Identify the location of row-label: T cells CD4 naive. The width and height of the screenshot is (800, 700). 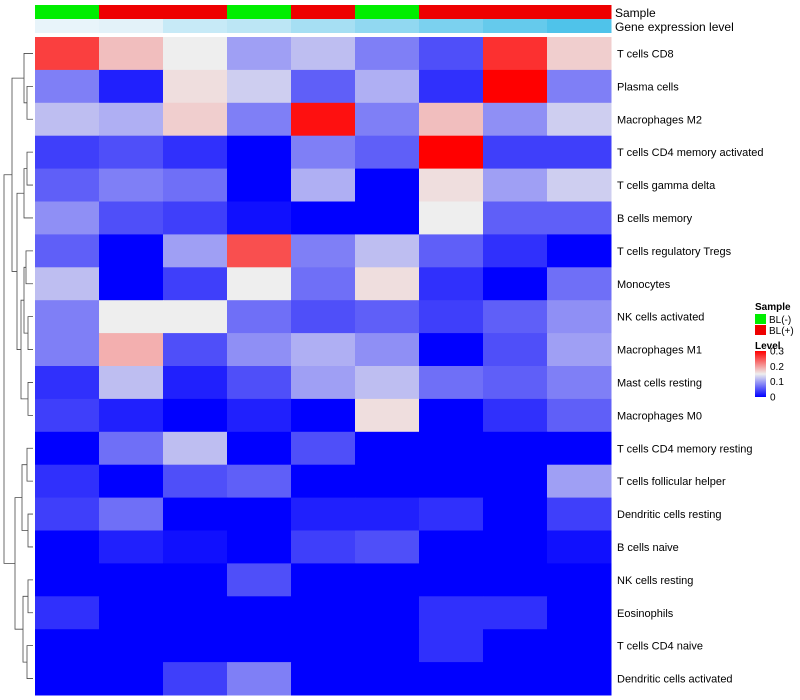
(660, 647).